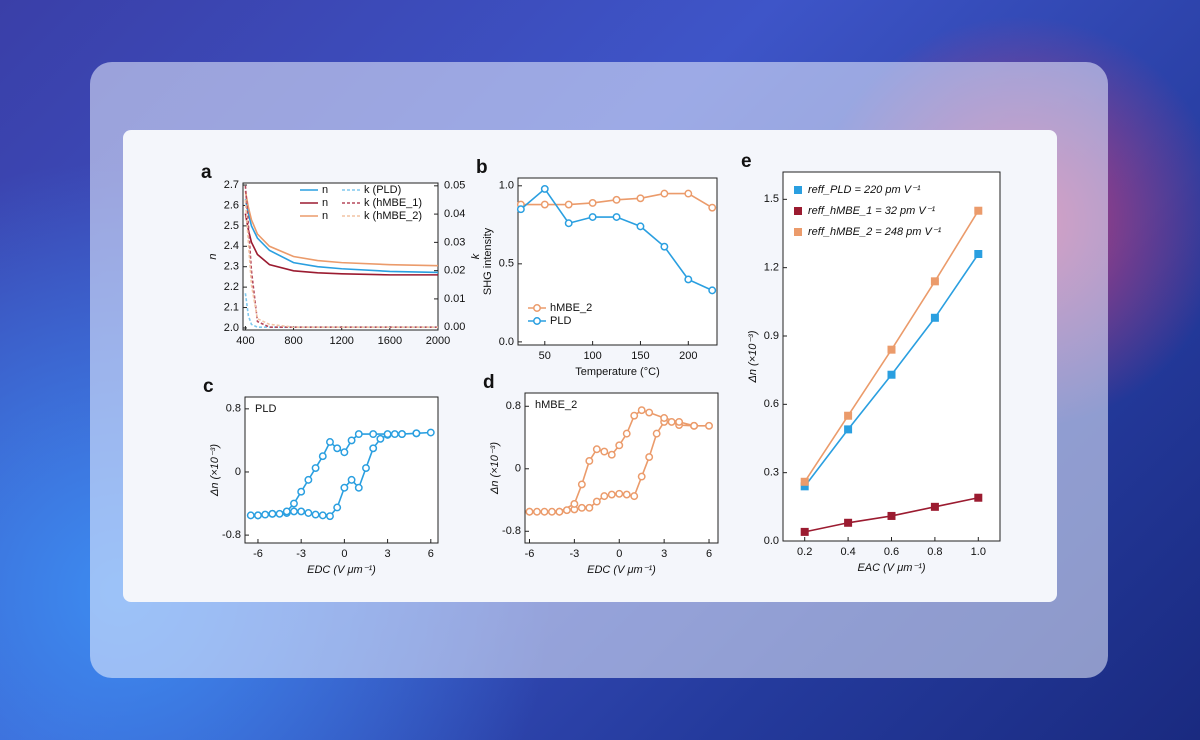 This screenshot has height=740, width=1200. I want to click on y-tick-label: 0.9, so click(771, 336).